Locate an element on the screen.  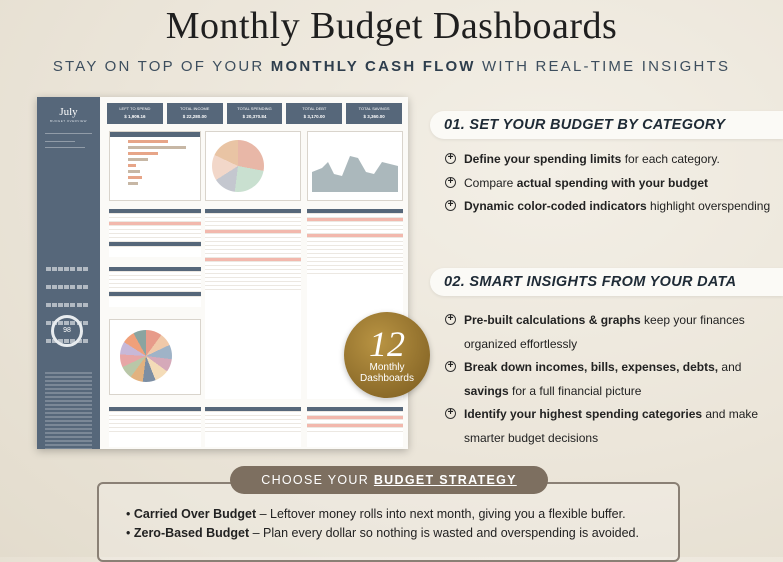
monthly-dashboards-badge: 12 Monthly Dashboards is located at coordinates (387, 355).